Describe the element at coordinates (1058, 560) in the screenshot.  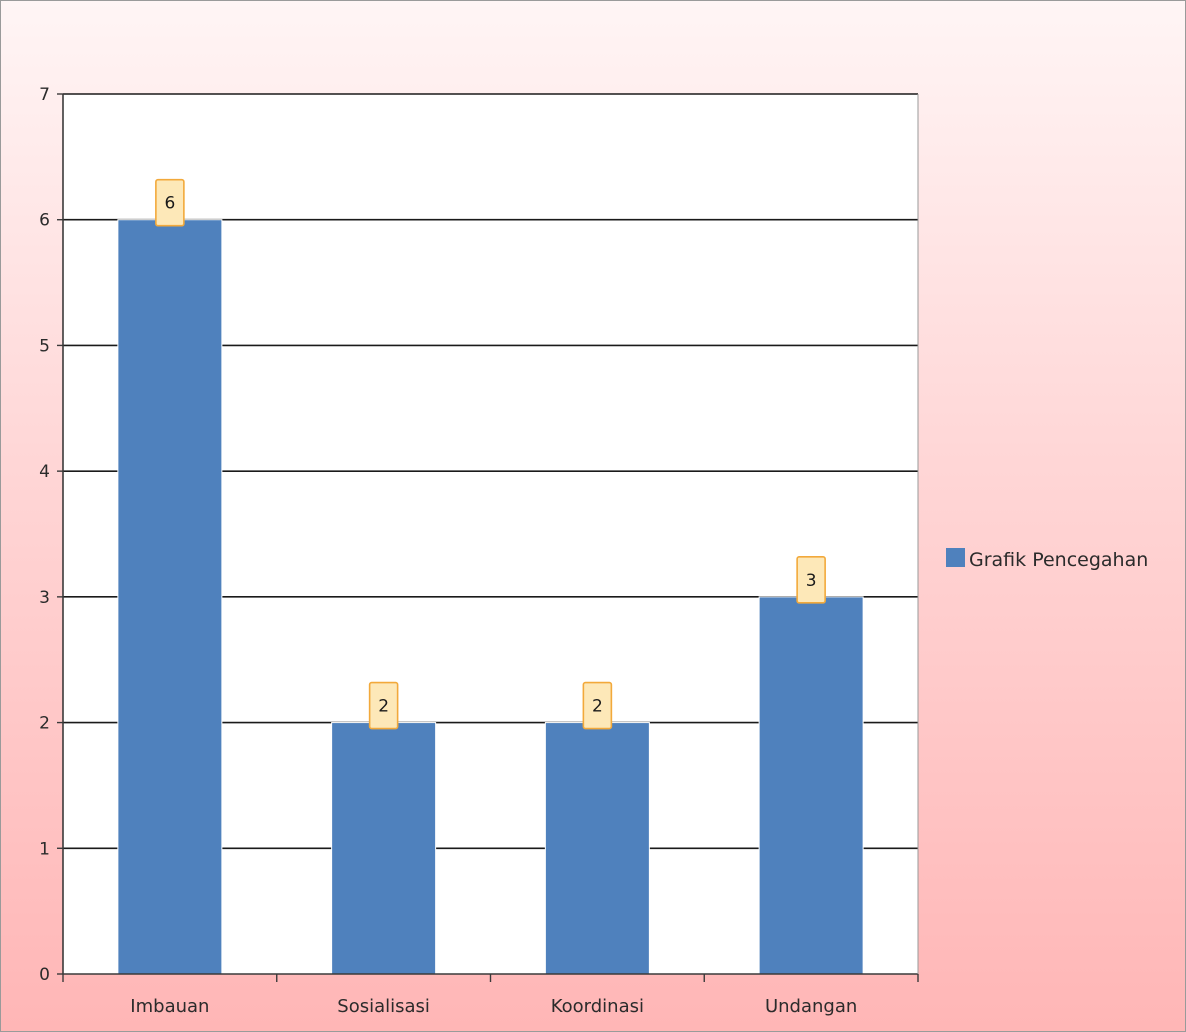
I see `legend-label: Grafik Pencegahan` at that location.